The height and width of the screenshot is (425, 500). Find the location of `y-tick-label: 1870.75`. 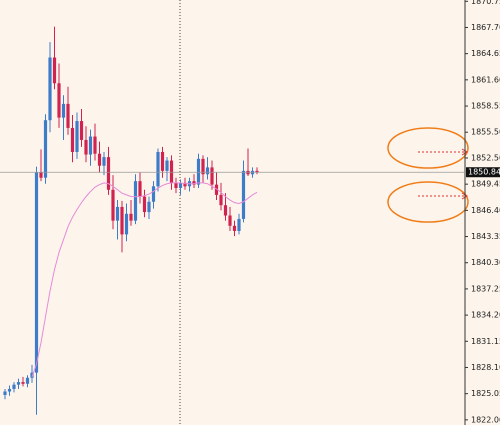

y-tick-label: 1870.75 is located at coordinates (485, 3).